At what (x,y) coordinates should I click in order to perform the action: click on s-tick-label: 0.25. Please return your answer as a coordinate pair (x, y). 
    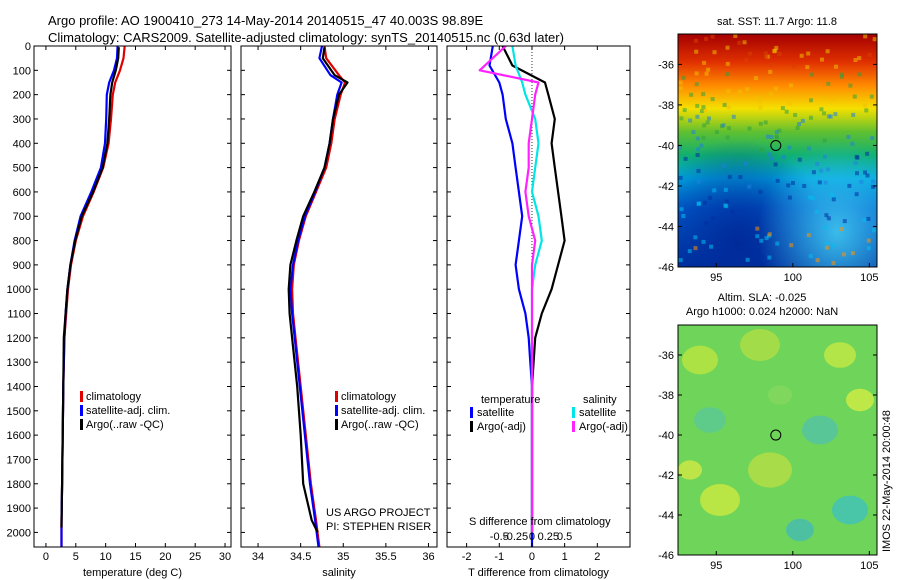
    Looking at the image, I should click on (548, 537).